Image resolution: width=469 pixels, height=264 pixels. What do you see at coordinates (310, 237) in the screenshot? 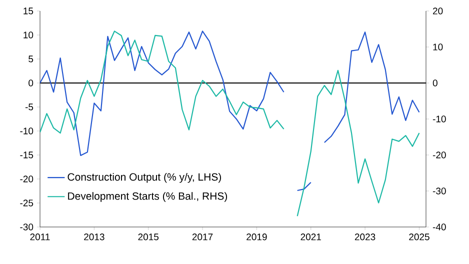
I see `x-tick-label: 2021` at bounding box center [310, 237].